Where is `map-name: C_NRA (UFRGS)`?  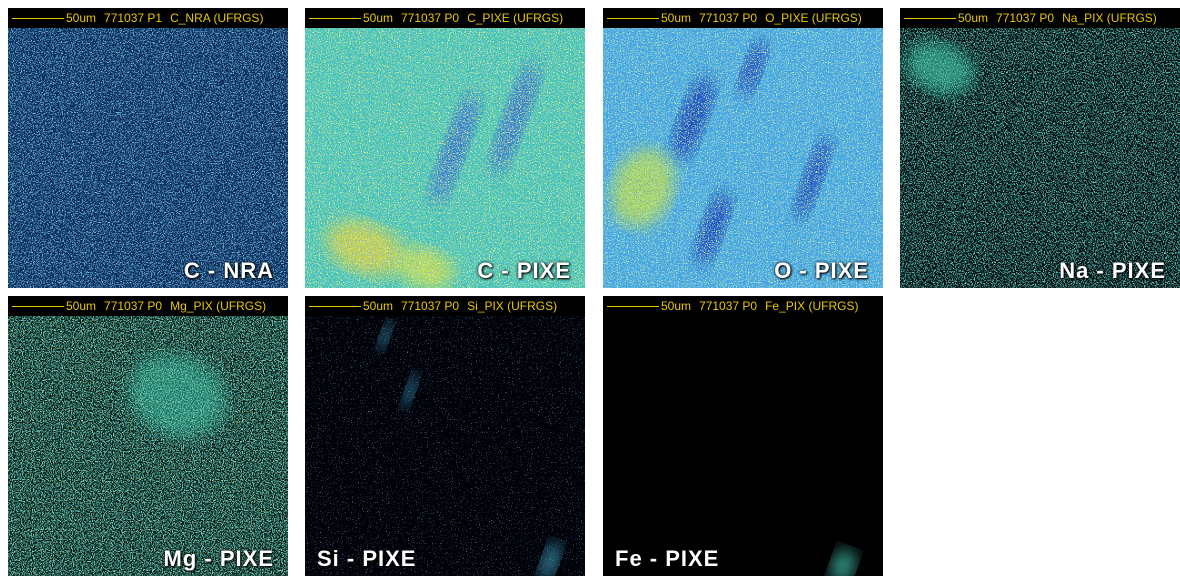
map-name: C_NRA (UFRGS) is located at coordinates (217, 18).